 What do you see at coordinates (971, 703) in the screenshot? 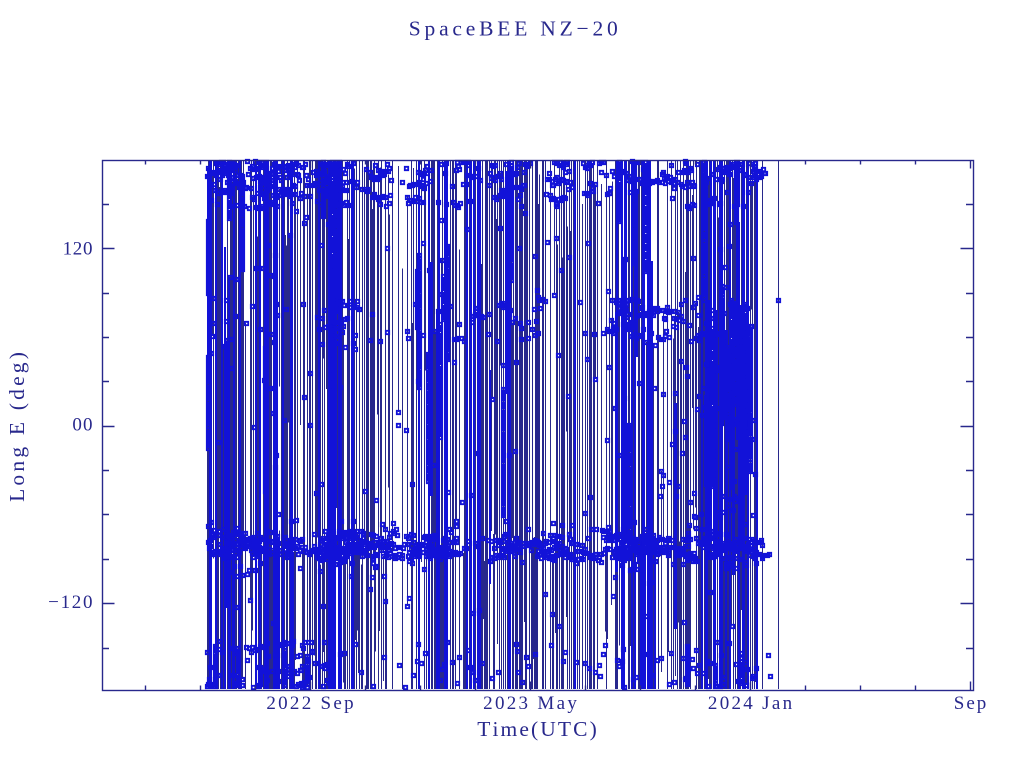
I see `svg-text: Sep` at bounding box center [971, 703].